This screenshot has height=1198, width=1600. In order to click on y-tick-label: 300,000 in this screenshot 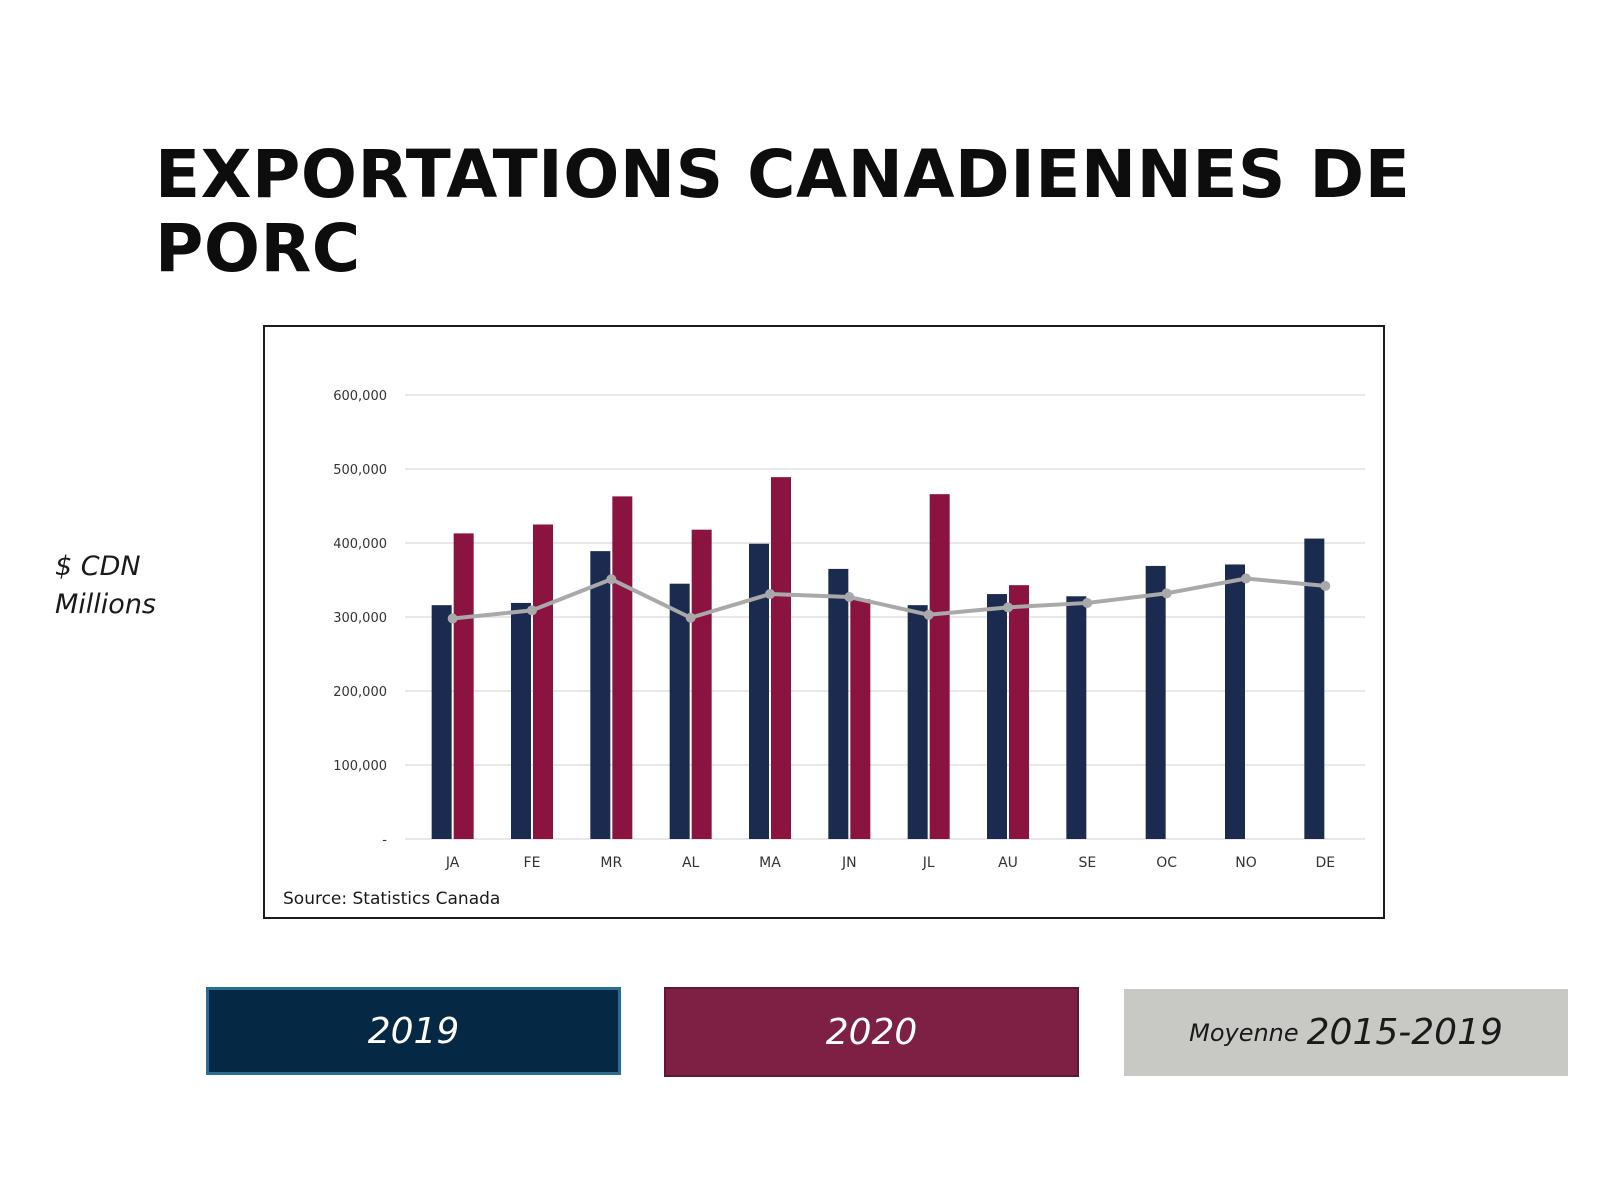, I will do `click(360, 618)`.